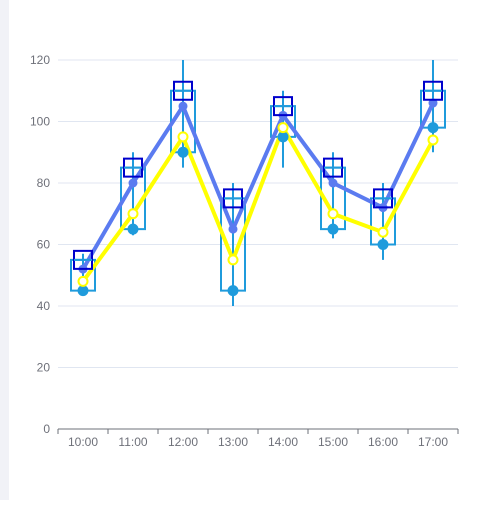 The height and width of the screenshot is (505, 500). Describe the element at coordinates (46, 429) in the screenshot. I see `y-tick-label: 0` at that location.